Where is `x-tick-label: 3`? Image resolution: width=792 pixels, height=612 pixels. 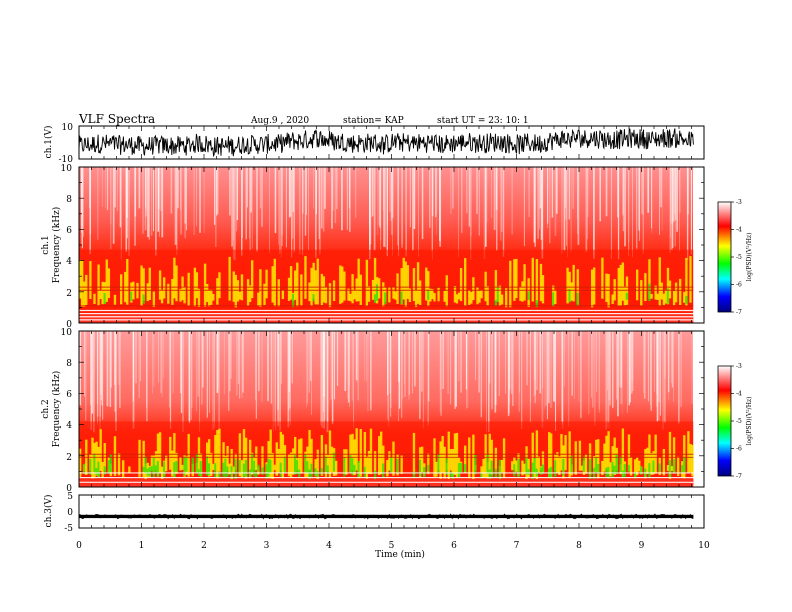 x-tick-label: 3 is located at coordinates (267, 546).